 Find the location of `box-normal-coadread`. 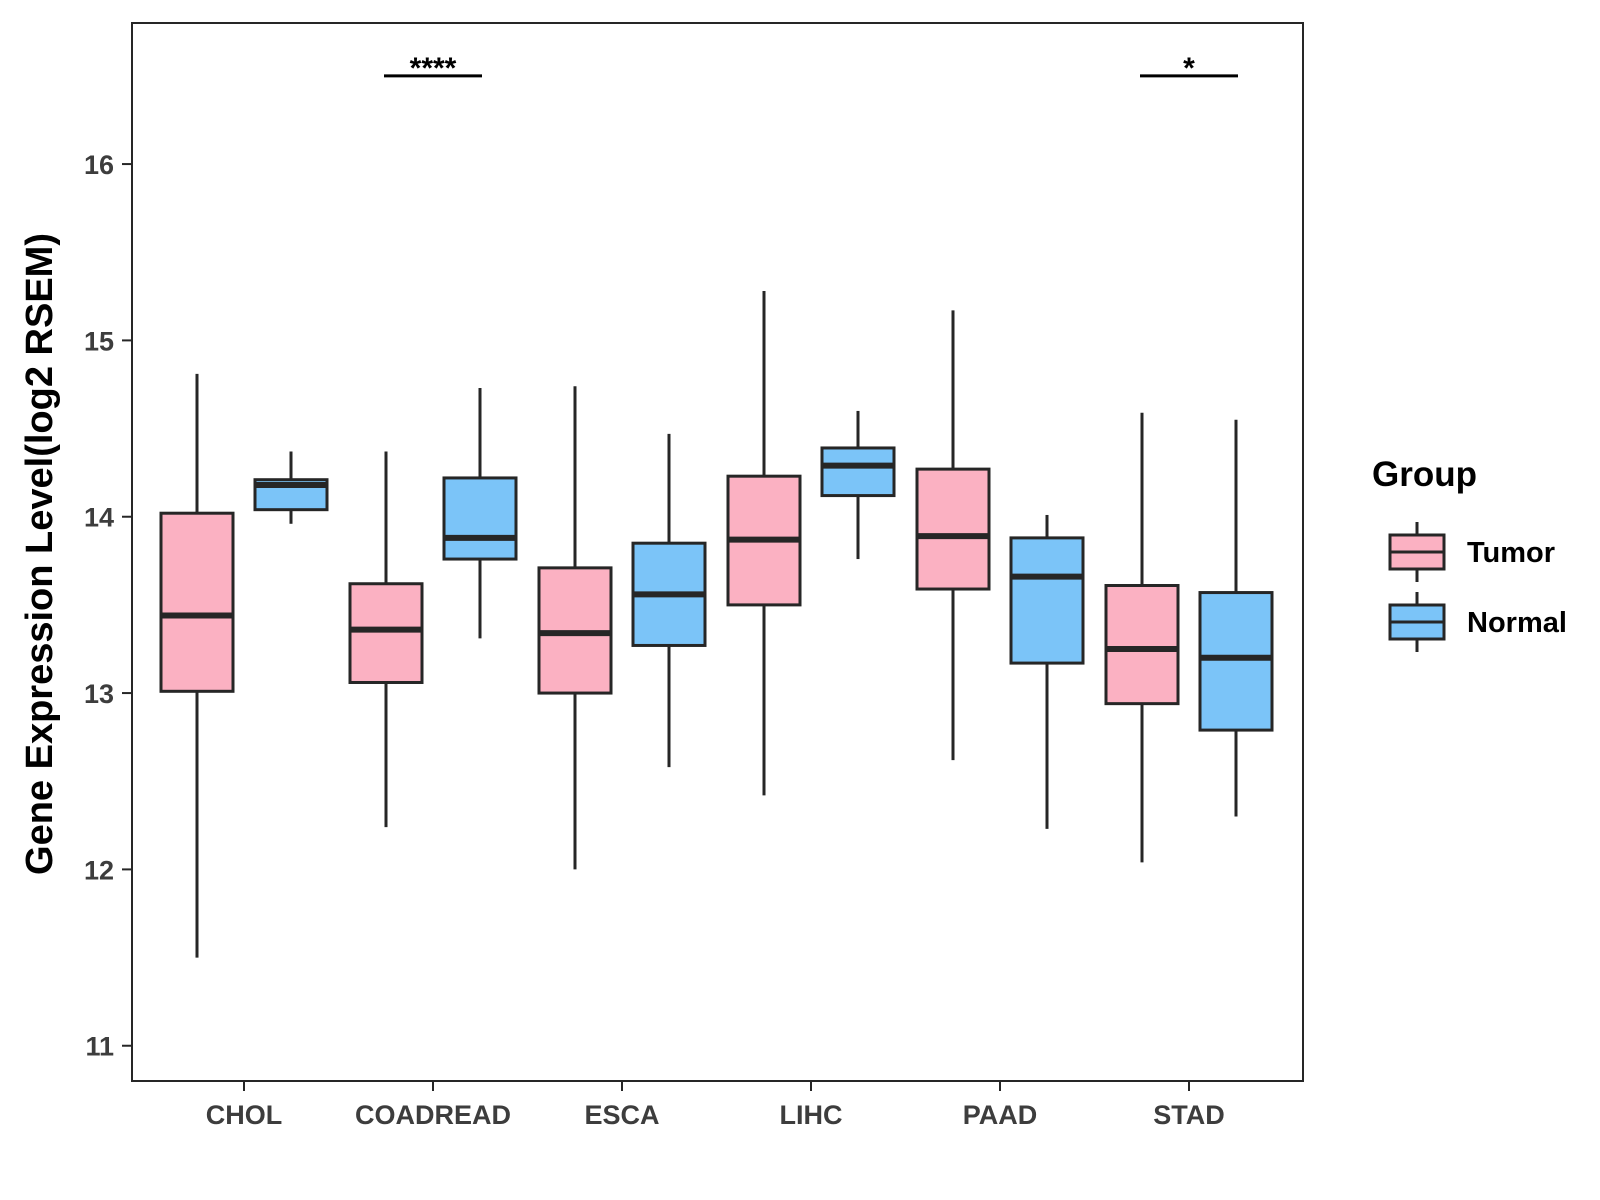

box-normal-coadread is located at coordinates (480, 513).